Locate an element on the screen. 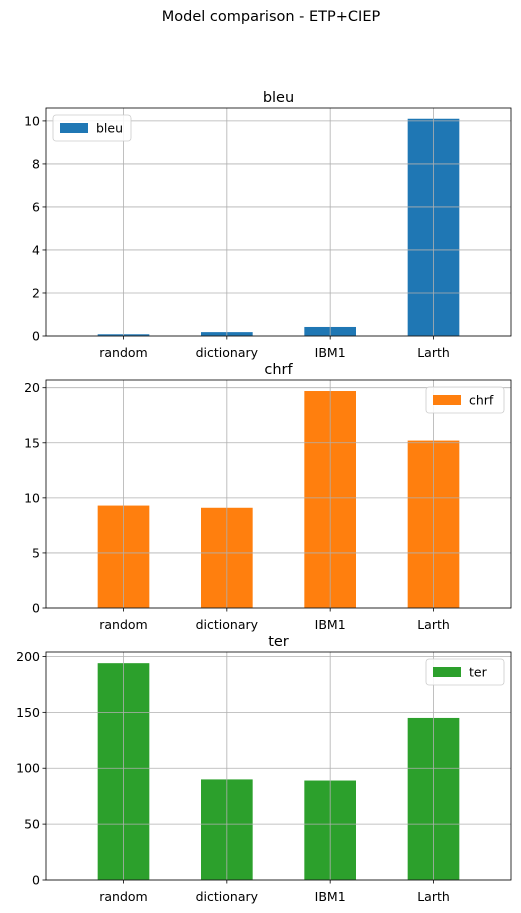 Image resolution: width=521 pixels, height=913 pixels. y-tick-label: 100 is located at coordinates (28, 768).